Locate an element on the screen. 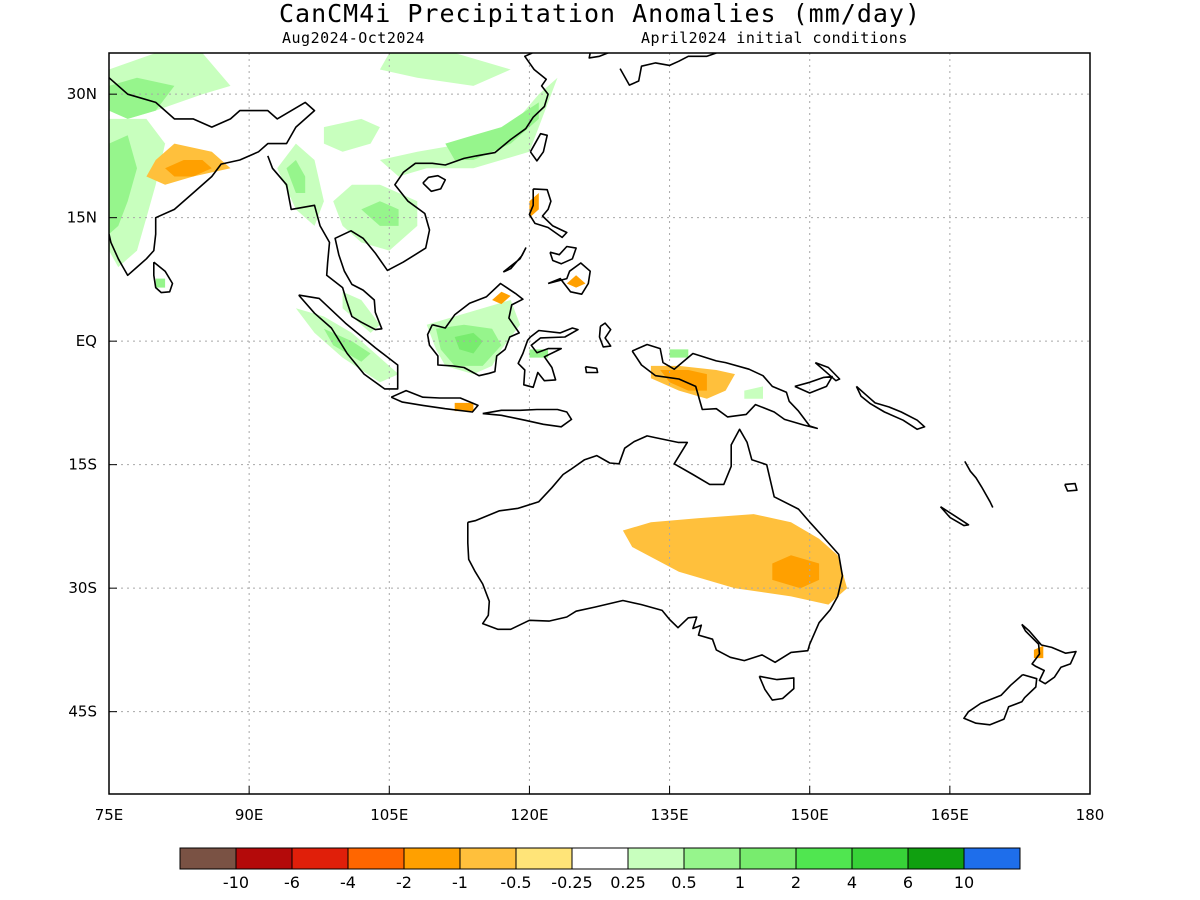  forecast-period: Aug2024-Oct2024 is located at coordinates (353, 38).